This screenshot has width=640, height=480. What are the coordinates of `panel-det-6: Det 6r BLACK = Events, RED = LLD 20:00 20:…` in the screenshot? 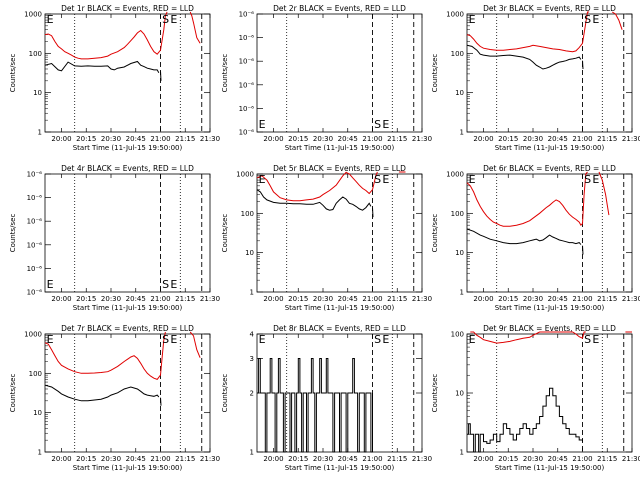 It's located at (535, 238).